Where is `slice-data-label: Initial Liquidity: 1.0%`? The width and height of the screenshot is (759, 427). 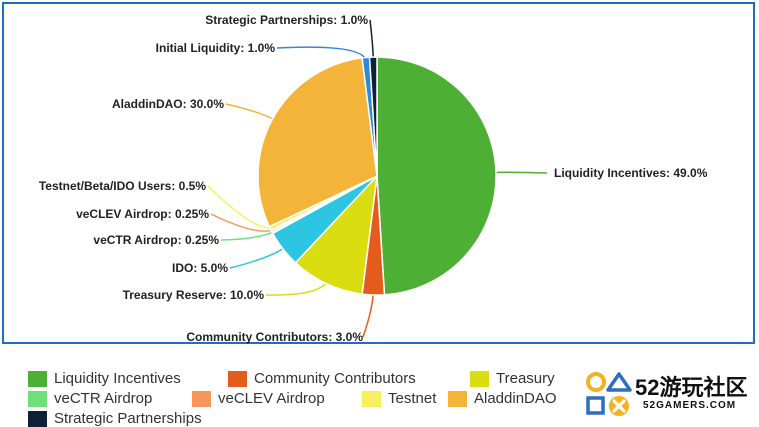
slice-data-label: Initial Liquidity: 1.0% is located at coordinates (216, 48).